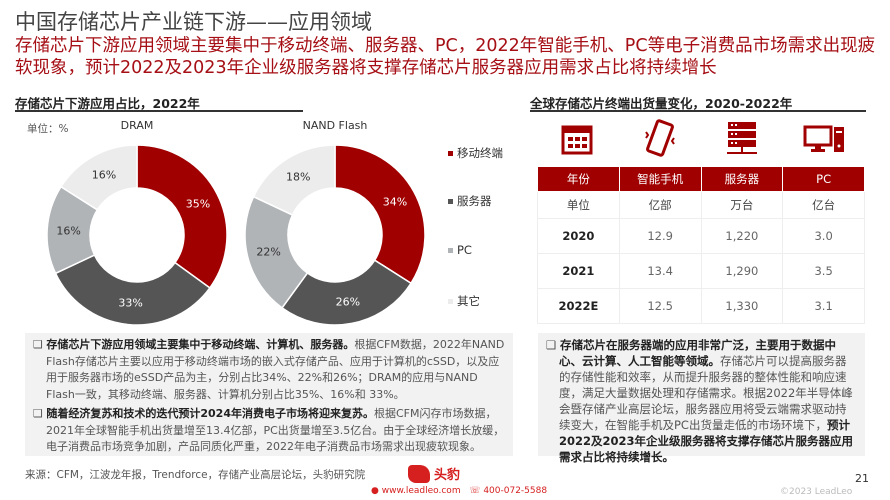 Image resolution: width=890 pixels, height=500 pixels. I want to click on table-cell: 1,330, so click(742, 306).